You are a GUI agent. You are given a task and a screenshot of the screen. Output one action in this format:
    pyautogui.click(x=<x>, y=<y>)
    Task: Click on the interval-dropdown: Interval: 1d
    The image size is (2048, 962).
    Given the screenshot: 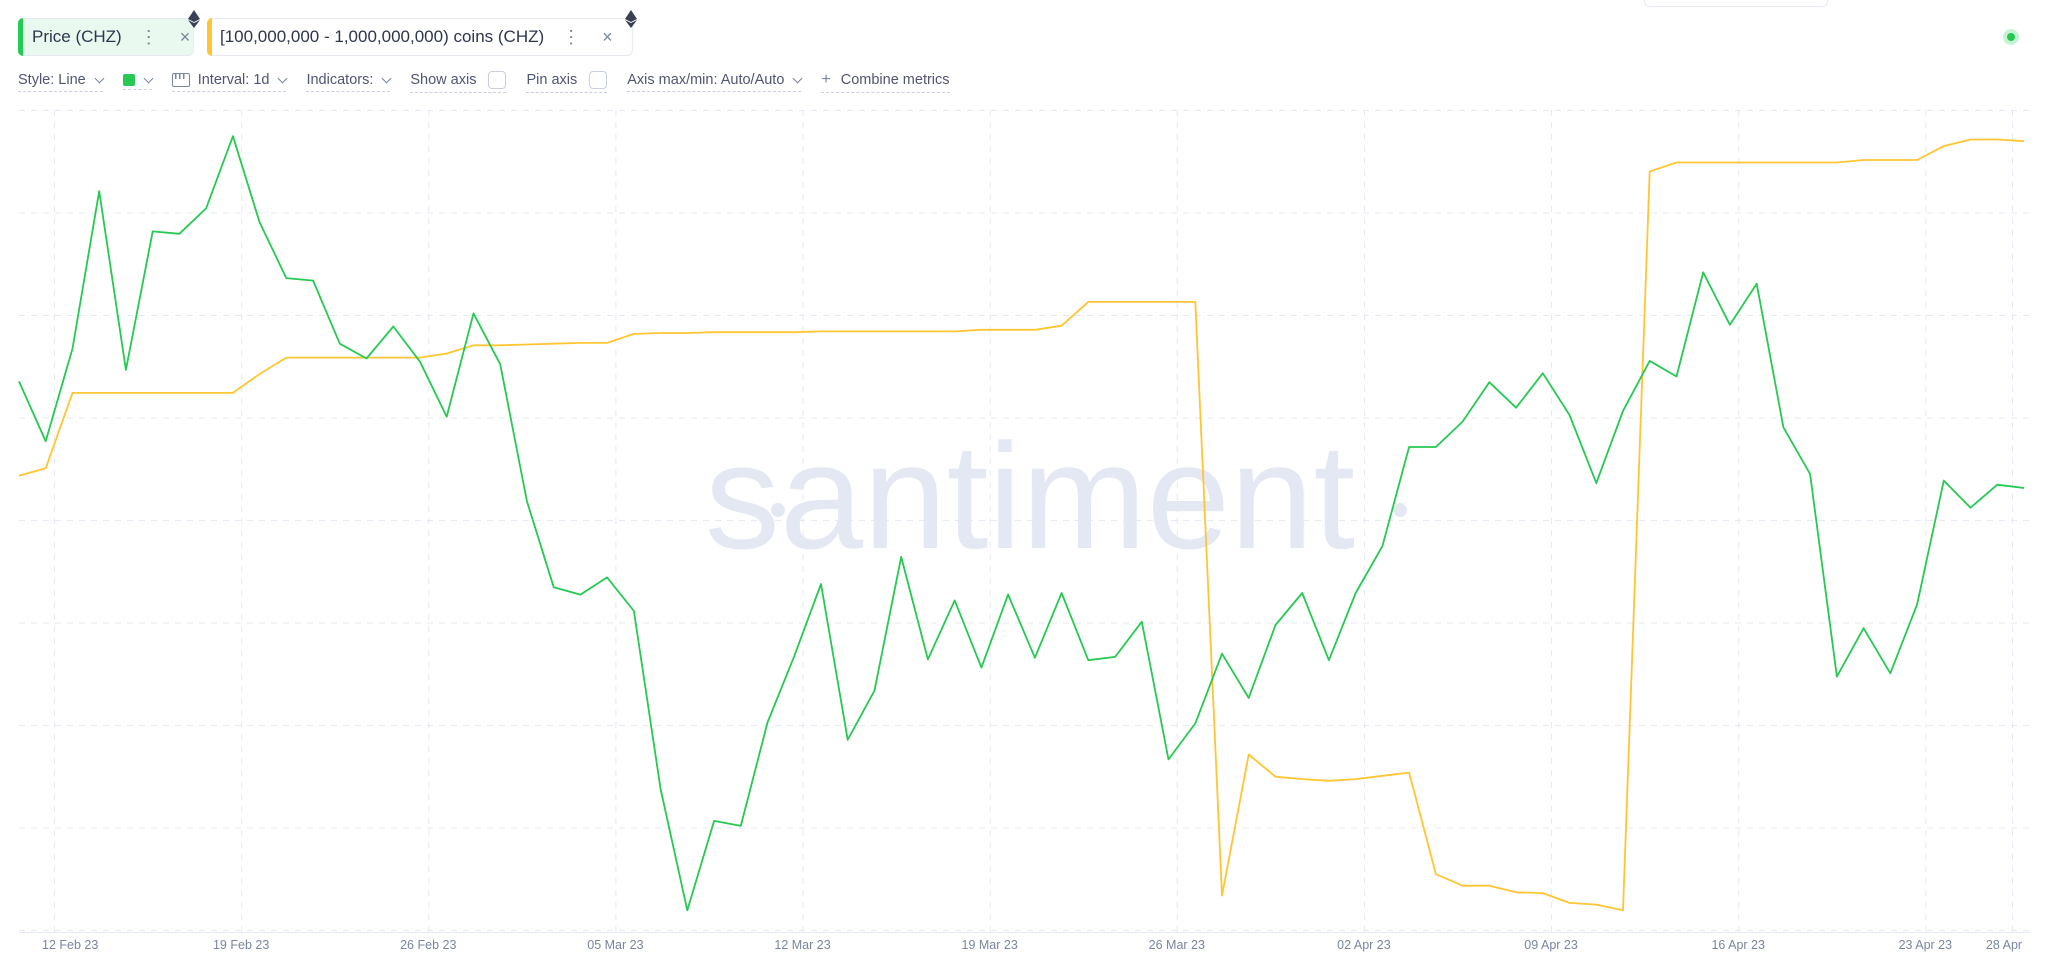 What is the action you would take?
    pyautogui.click(x=229, y=82)
    